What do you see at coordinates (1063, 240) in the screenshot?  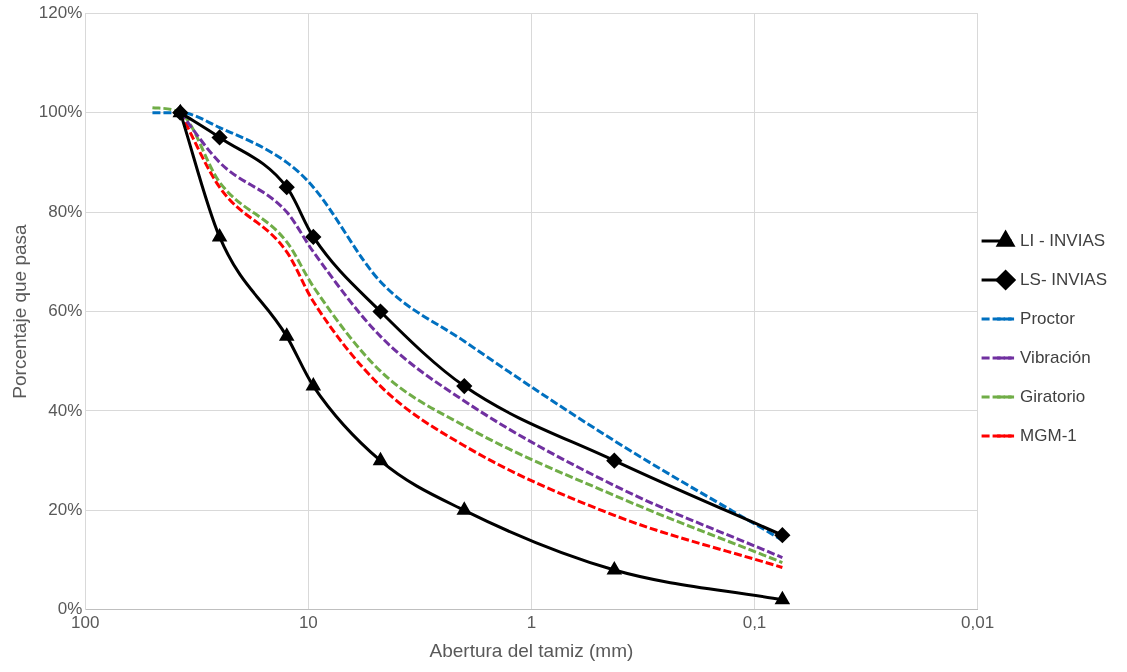 I see `legend-label: LI - INVIAS` at bounding box center [1063, 240].